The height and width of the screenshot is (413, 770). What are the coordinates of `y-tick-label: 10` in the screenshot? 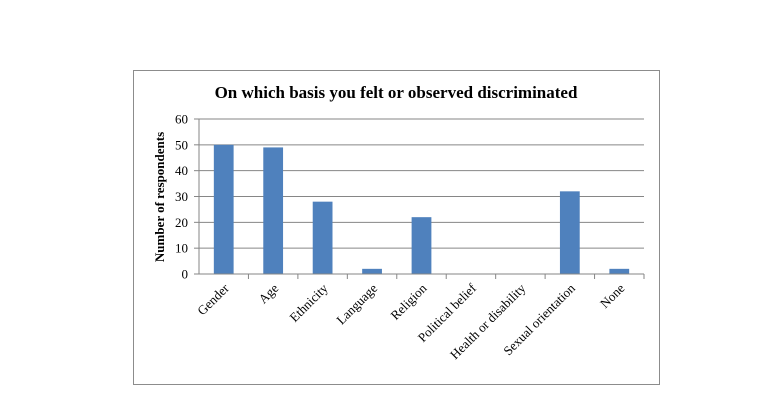 It's located at (181, 248).